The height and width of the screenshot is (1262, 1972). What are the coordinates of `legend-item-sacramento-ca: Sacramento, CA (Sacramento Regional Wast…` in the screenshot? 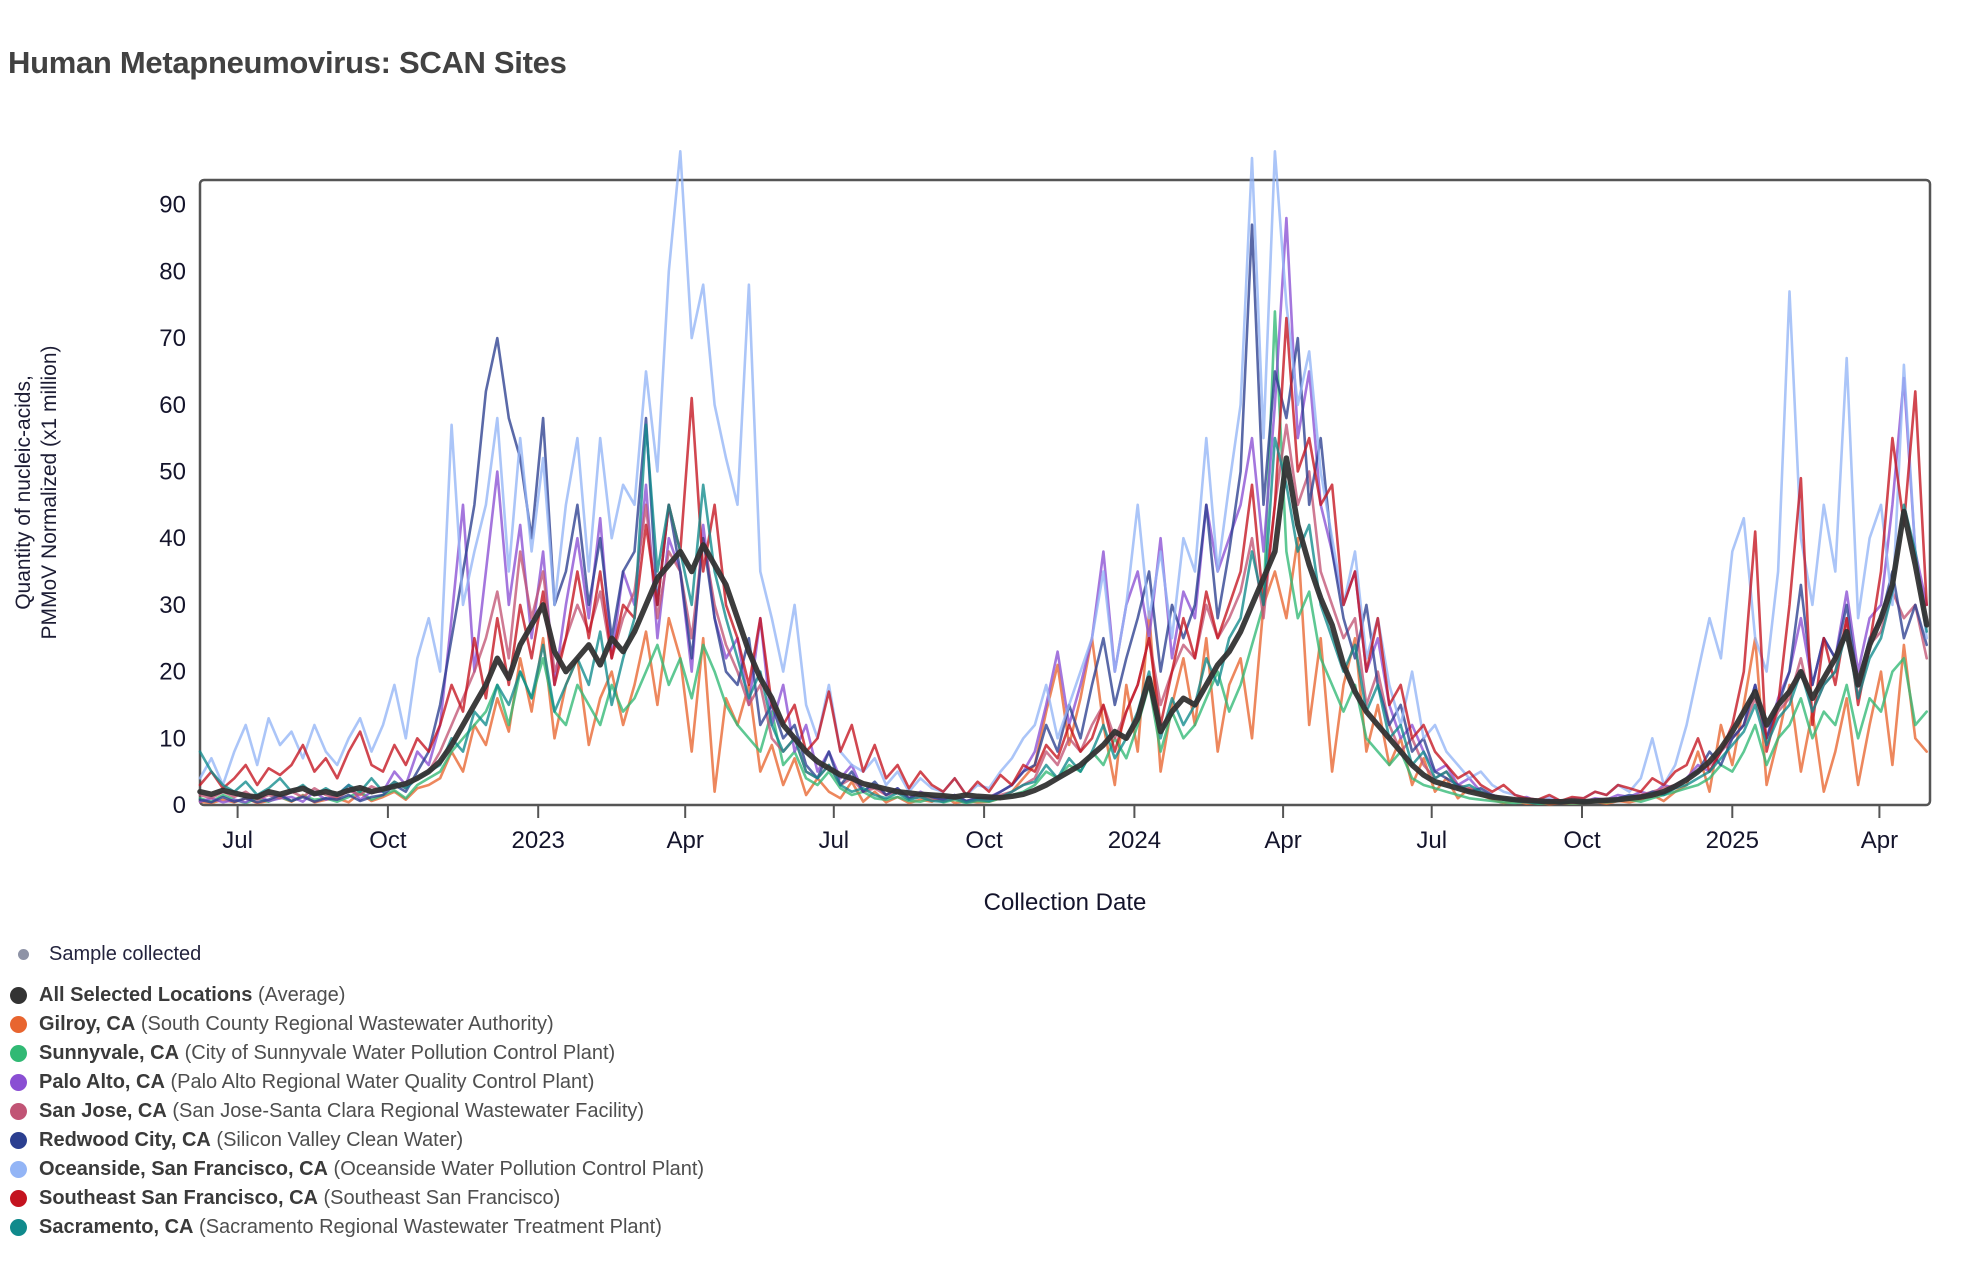 It's located at (357, 1227).